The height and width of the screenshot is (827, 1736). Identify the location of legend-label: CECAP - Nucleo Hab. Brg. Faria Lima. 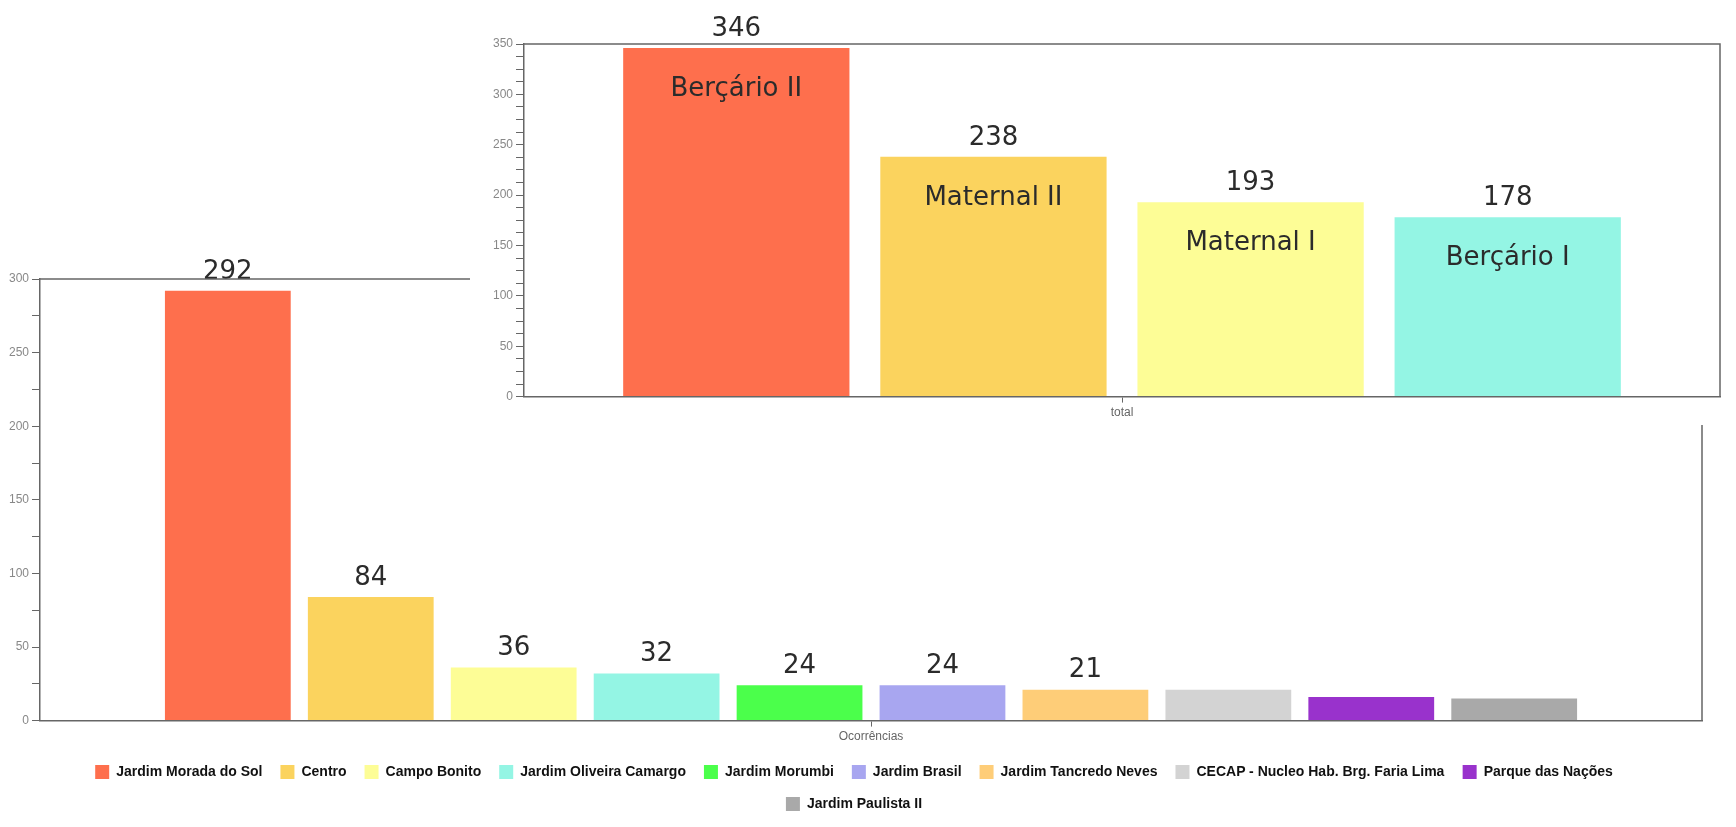
(1320, 770).